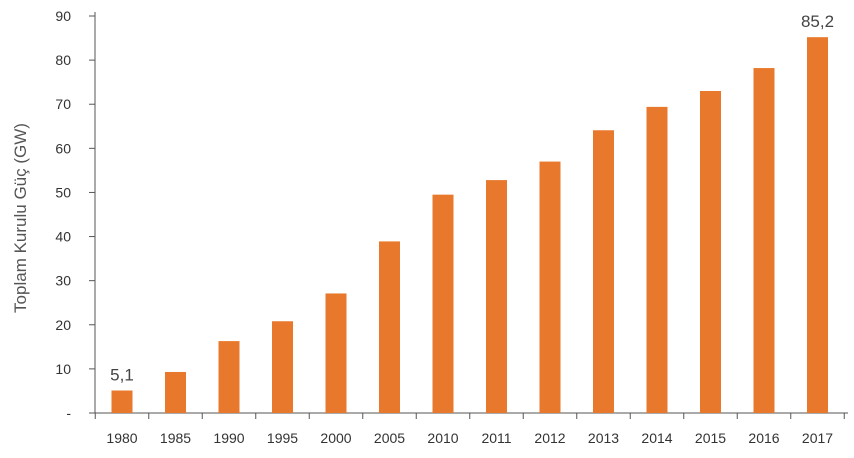  What do you see at coordinates (817, 225) in the screenshot?
I see `bar-2017` at bounding box center [817, 225].